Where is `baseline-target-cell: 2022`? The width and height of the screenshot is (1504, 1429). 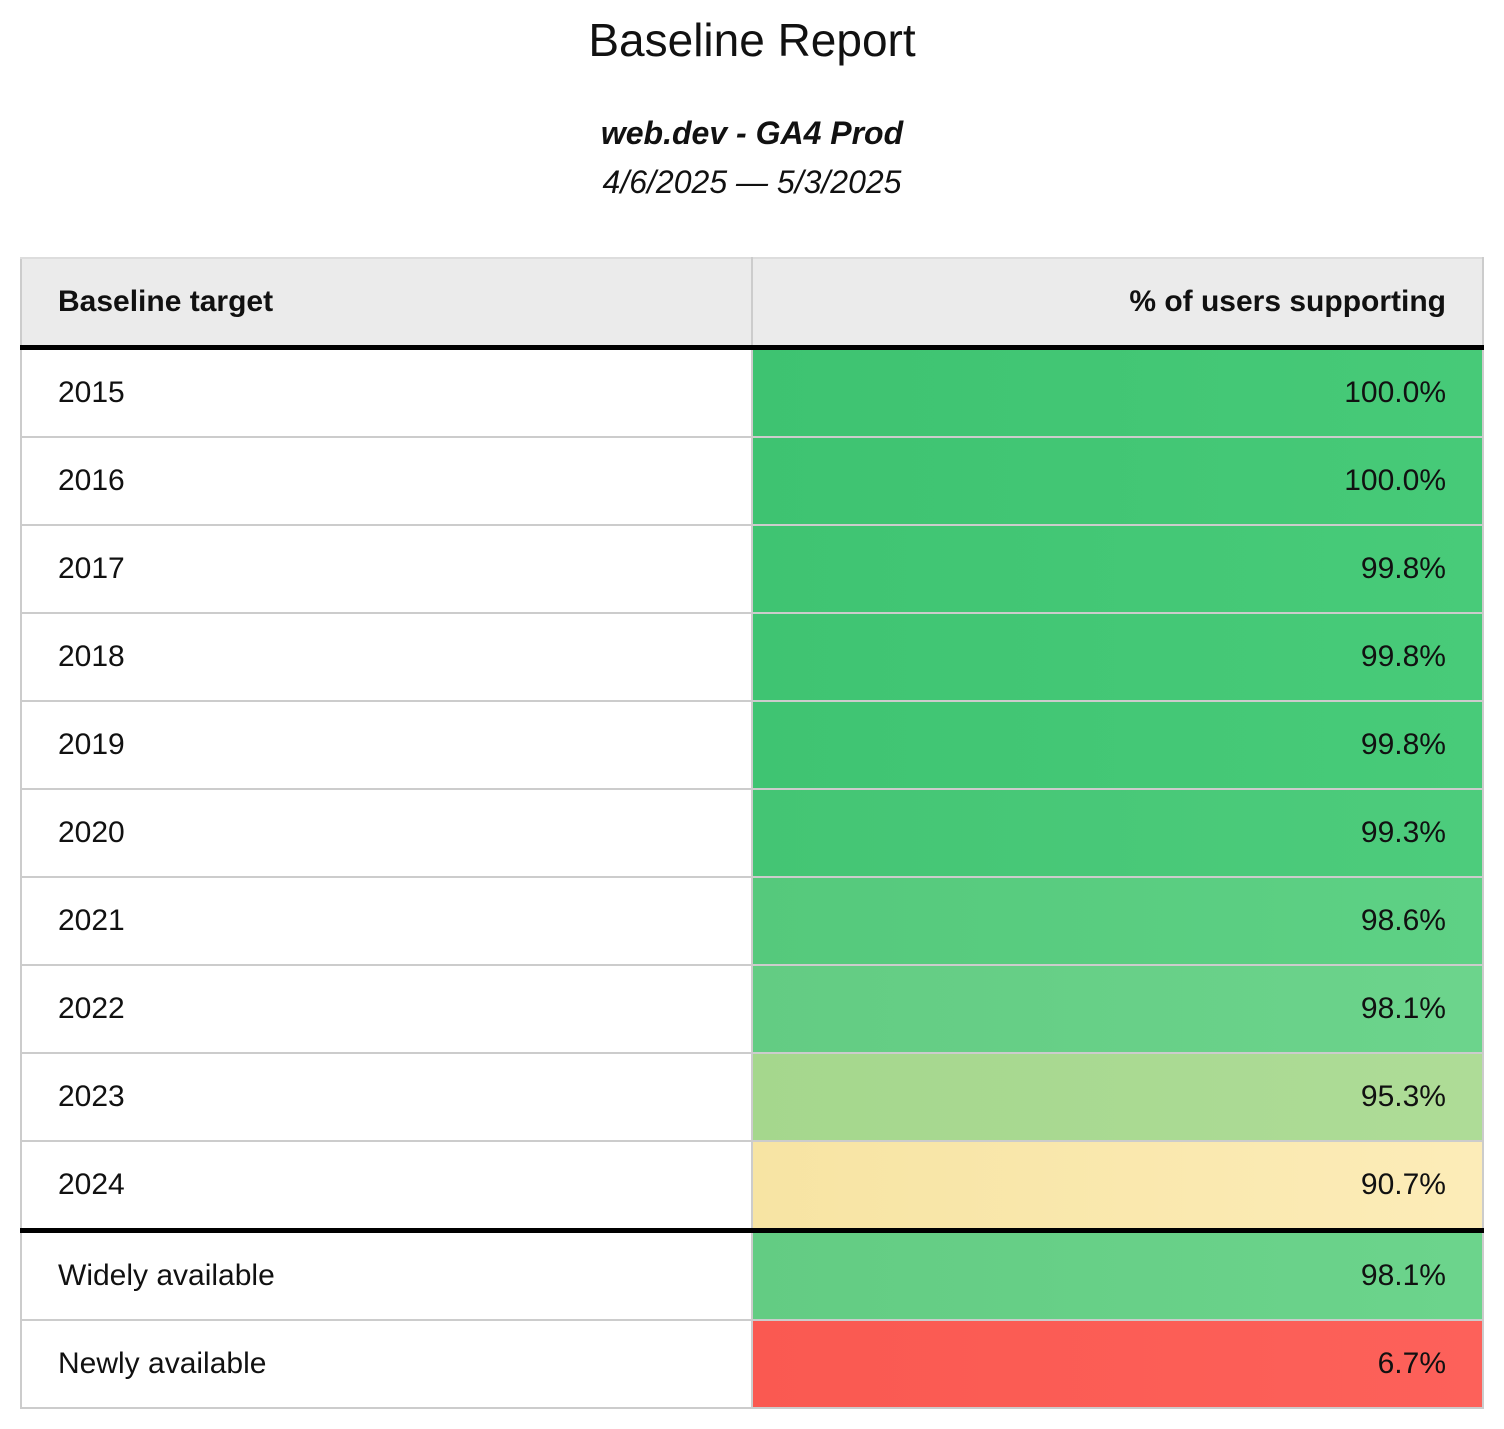 baseline-target-cell: 2022 is located at coordinates (386, 1008).